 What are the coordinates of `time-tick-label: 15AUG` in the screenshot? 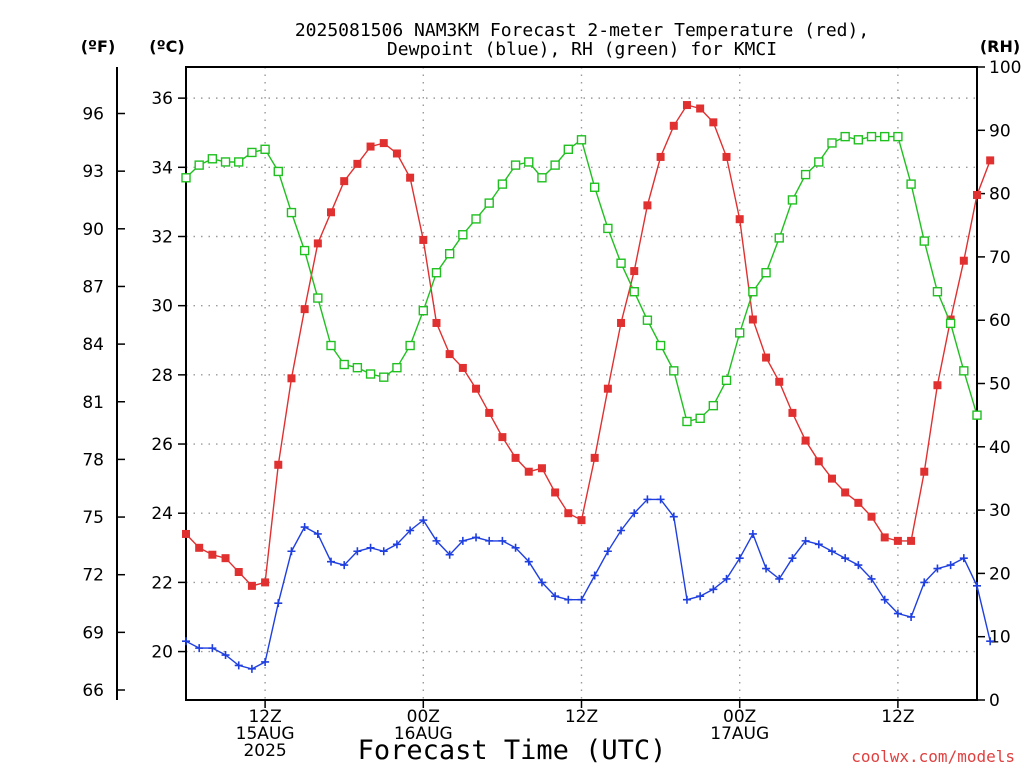 It's located at (265, 734).